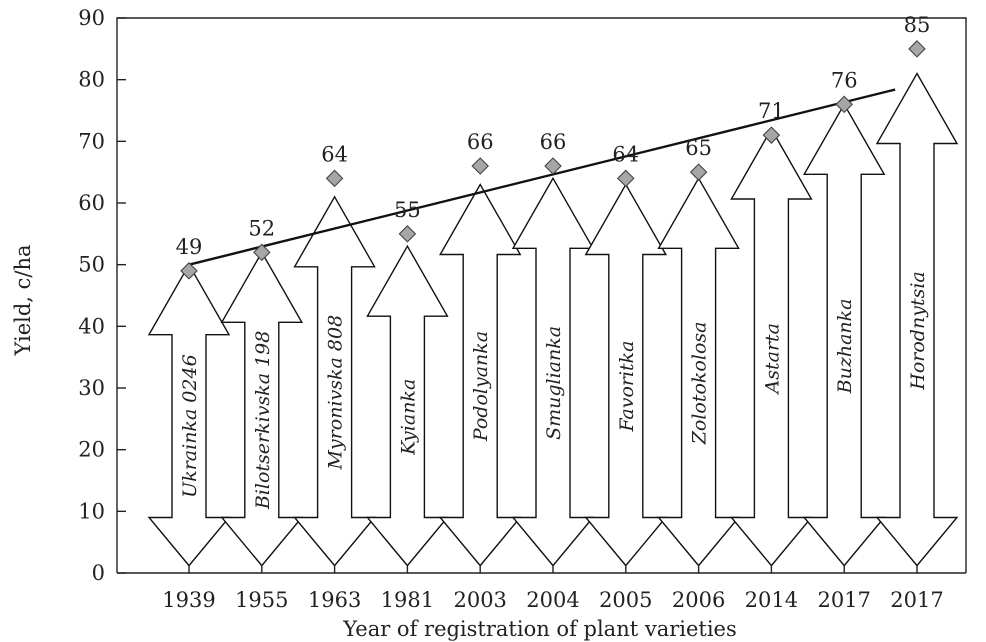 This screenshot has width=986, height=642. What do you see at coordinates (263, 421) in the screenshot?
I see `variety-label: Bilotserkivska 198` at bounding box center [263, 421].